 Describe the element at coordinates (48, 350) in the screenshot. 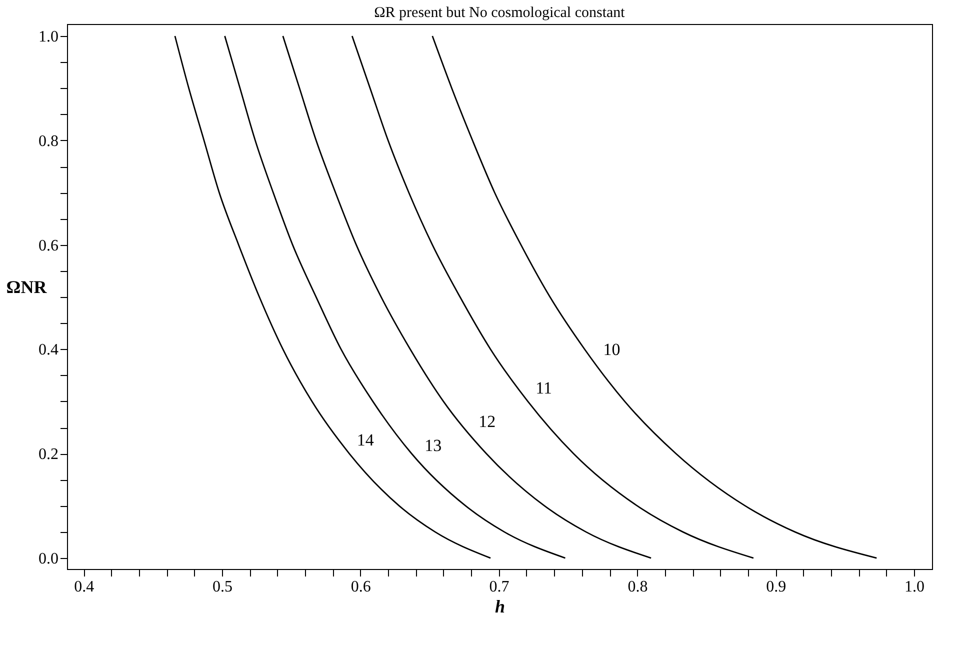

I see `y-tick-label: 0.4` at that location.